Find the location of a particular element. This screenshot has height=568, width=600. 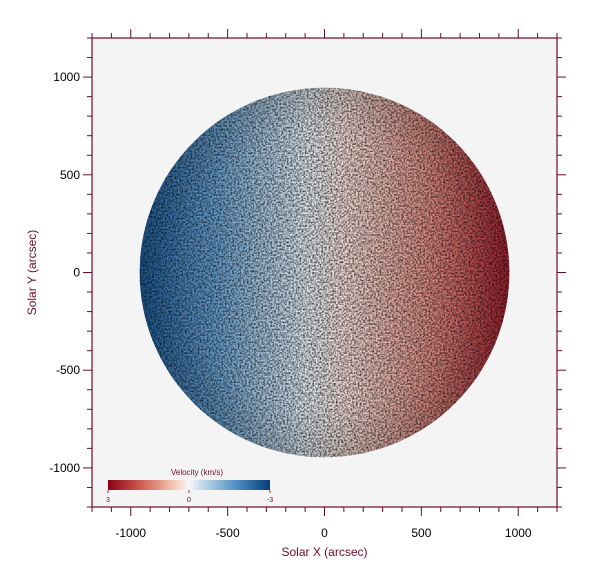

x-tick-label: 500 is located at coordinates (421, 533).